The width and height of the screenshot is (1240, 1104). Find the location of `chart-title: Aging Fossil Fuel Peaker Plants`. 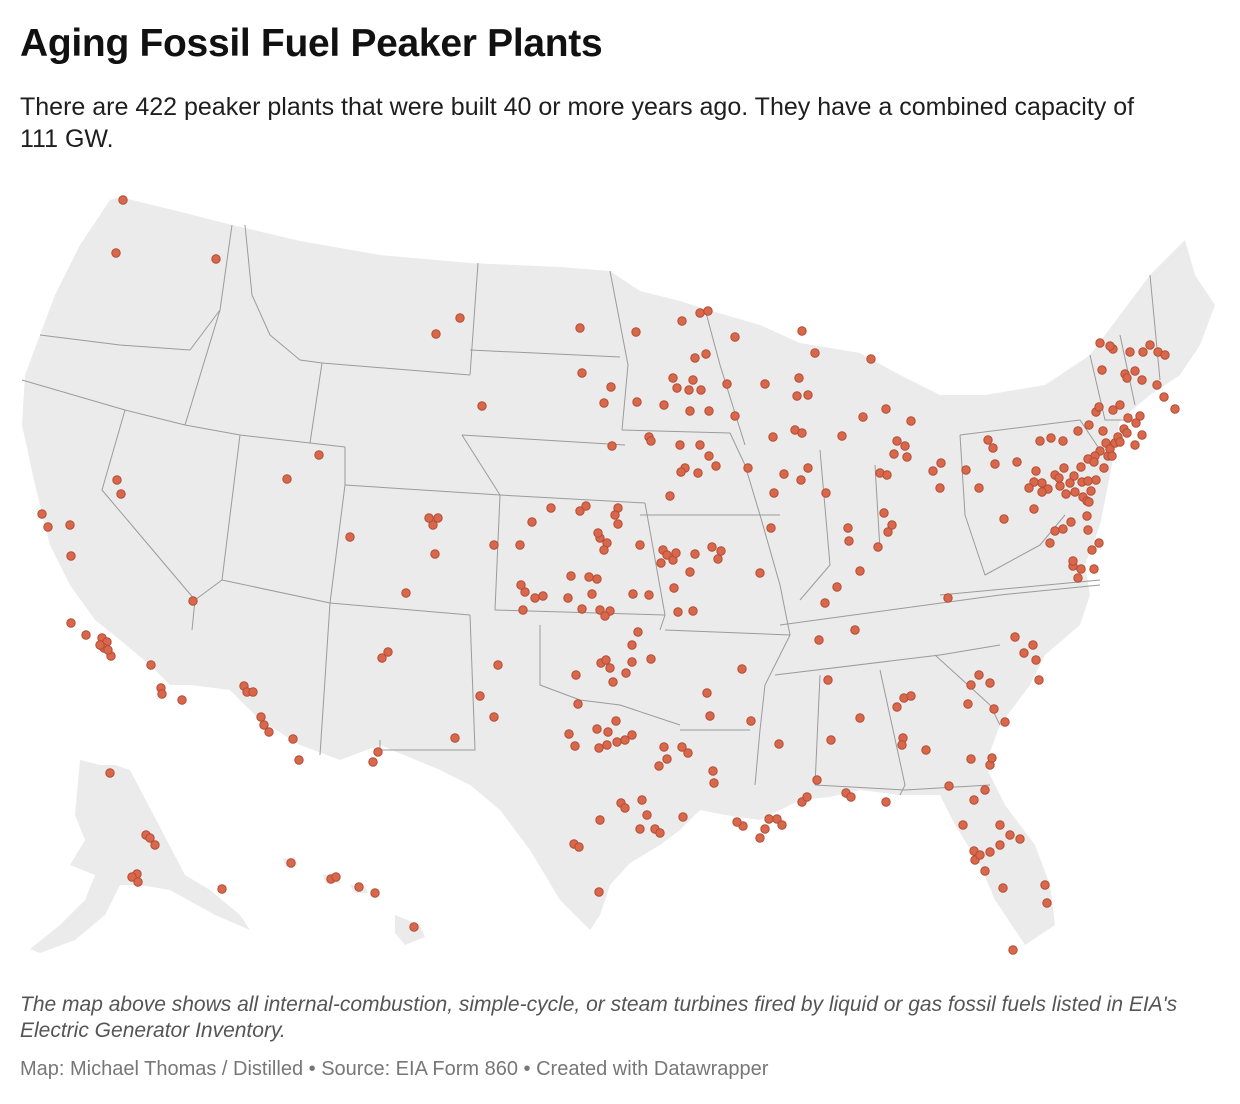

chart-title: Aging Fossil Fuel Peaker Plants is located at coordinates (311, 43).